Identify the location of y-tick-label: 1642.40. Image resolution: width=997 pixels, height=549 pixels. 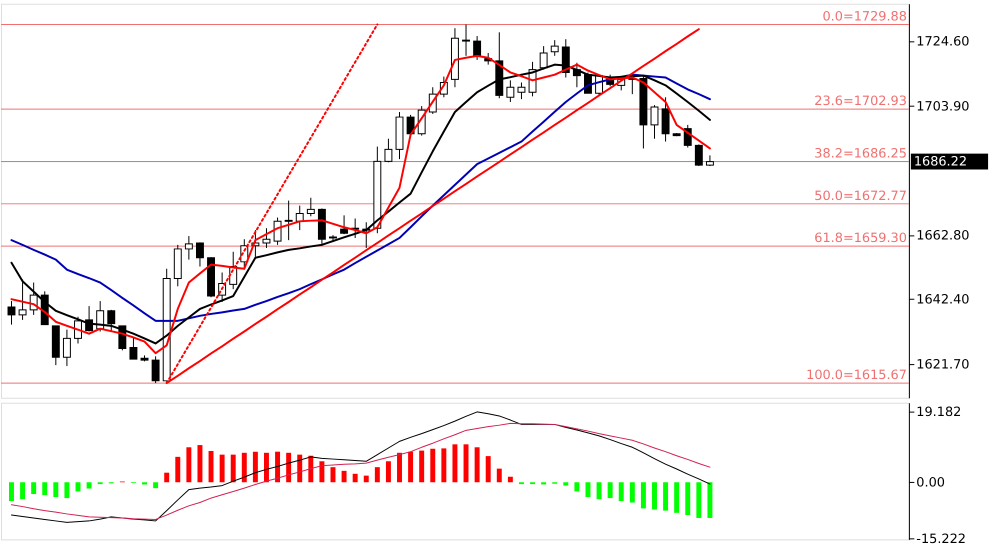
(943, 300).